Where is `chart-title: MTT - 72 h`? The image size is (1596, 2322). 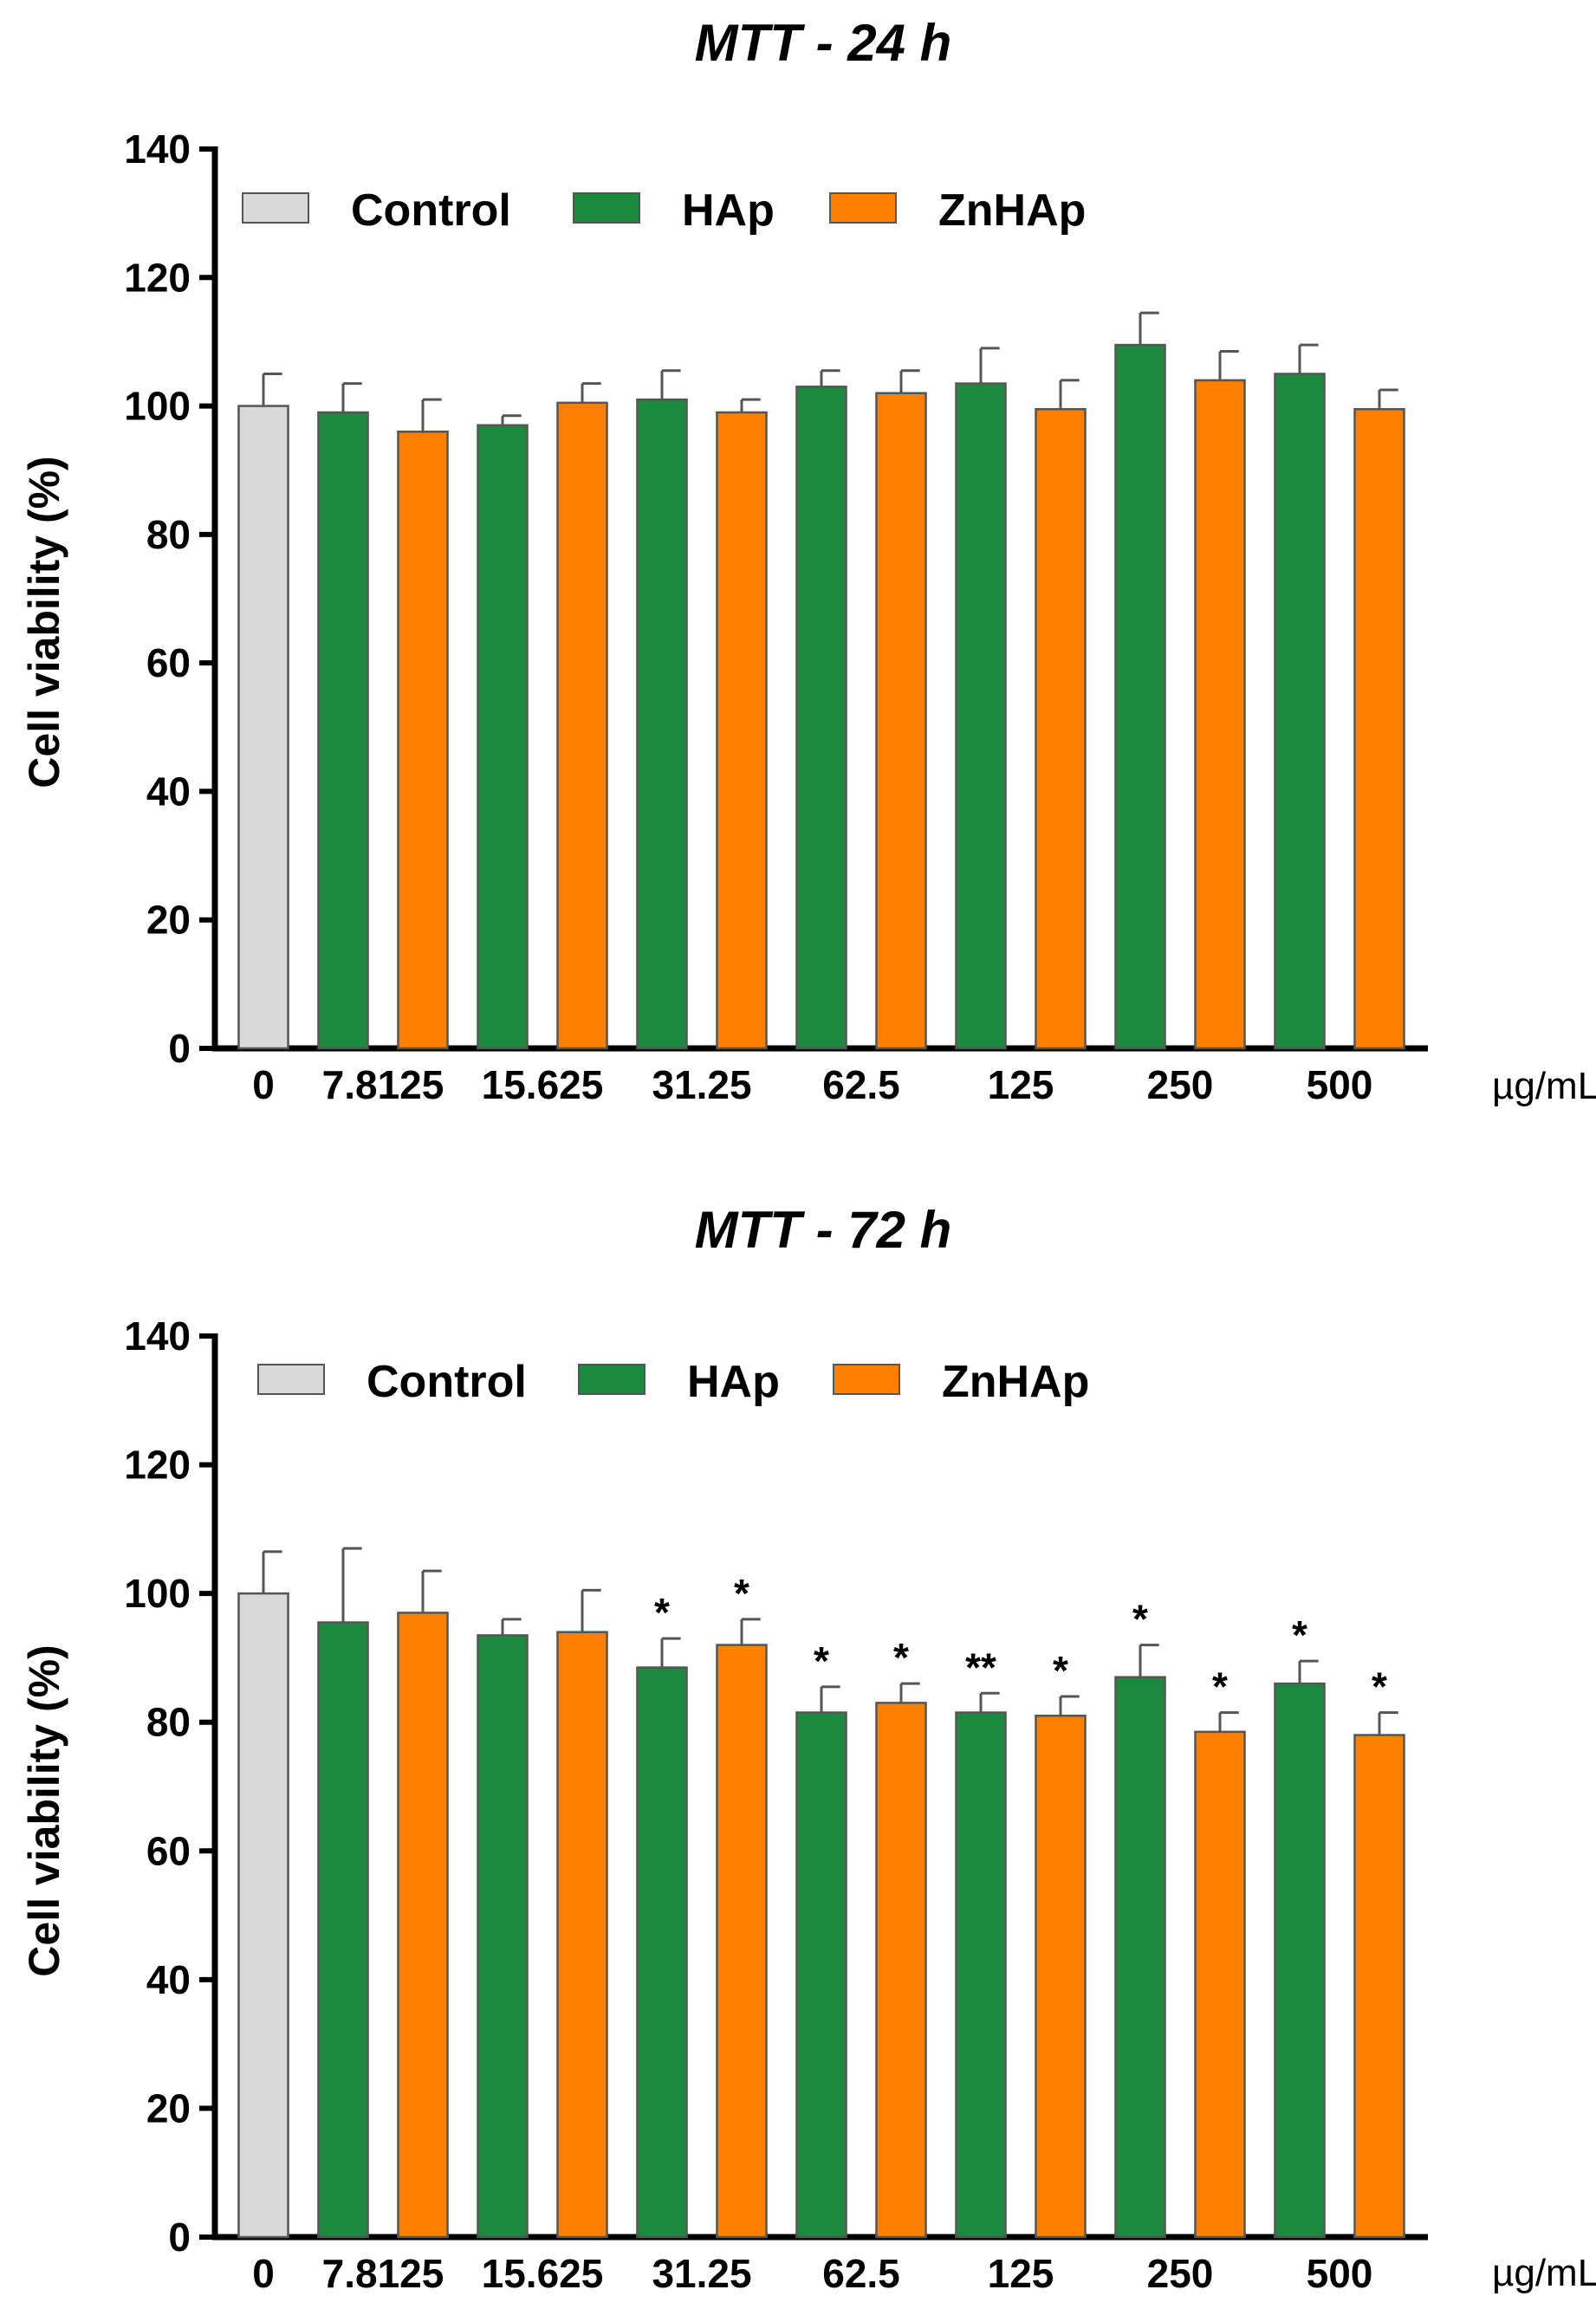 chart-title: MTT - 72 h is located at coordinates (823, 1230).